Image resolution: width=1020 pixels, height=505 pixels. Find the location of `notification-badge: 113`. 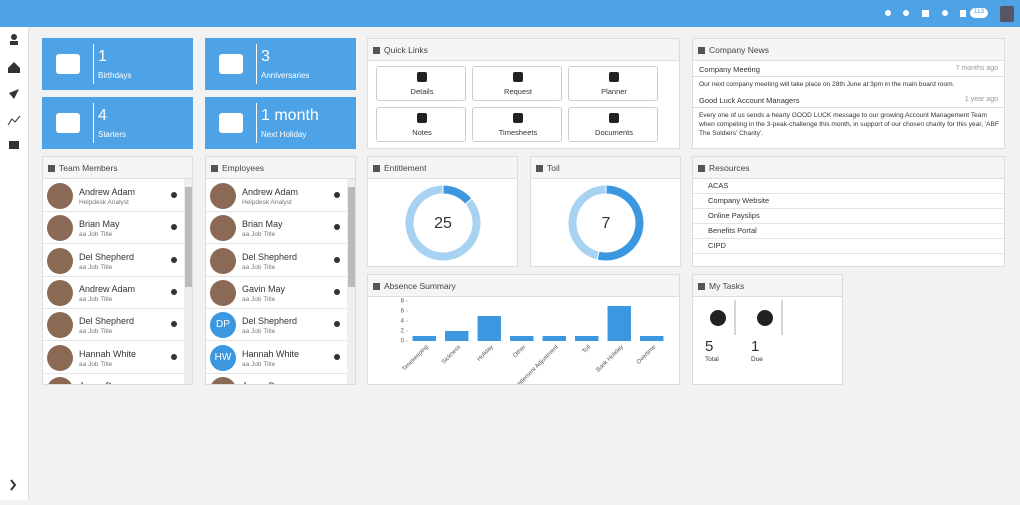

notification-badge: 113 is located at coordinates (979, 11).